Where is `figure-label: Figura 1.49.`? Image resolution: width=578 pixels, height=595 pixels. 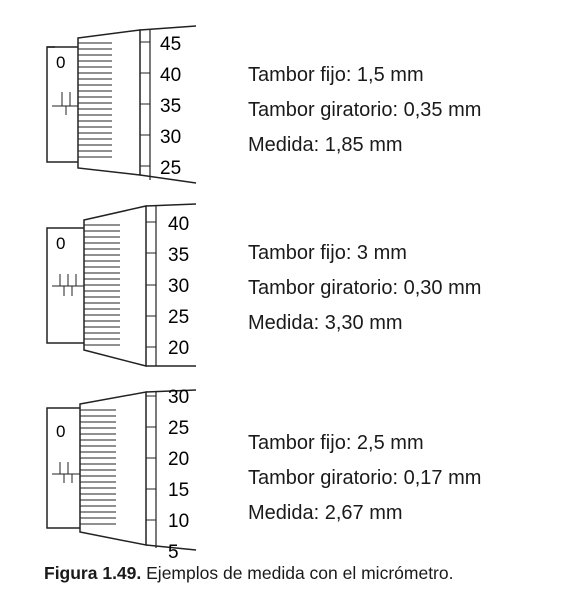 figure-label: Figura 1.49. is located at coordinates (93, 573).